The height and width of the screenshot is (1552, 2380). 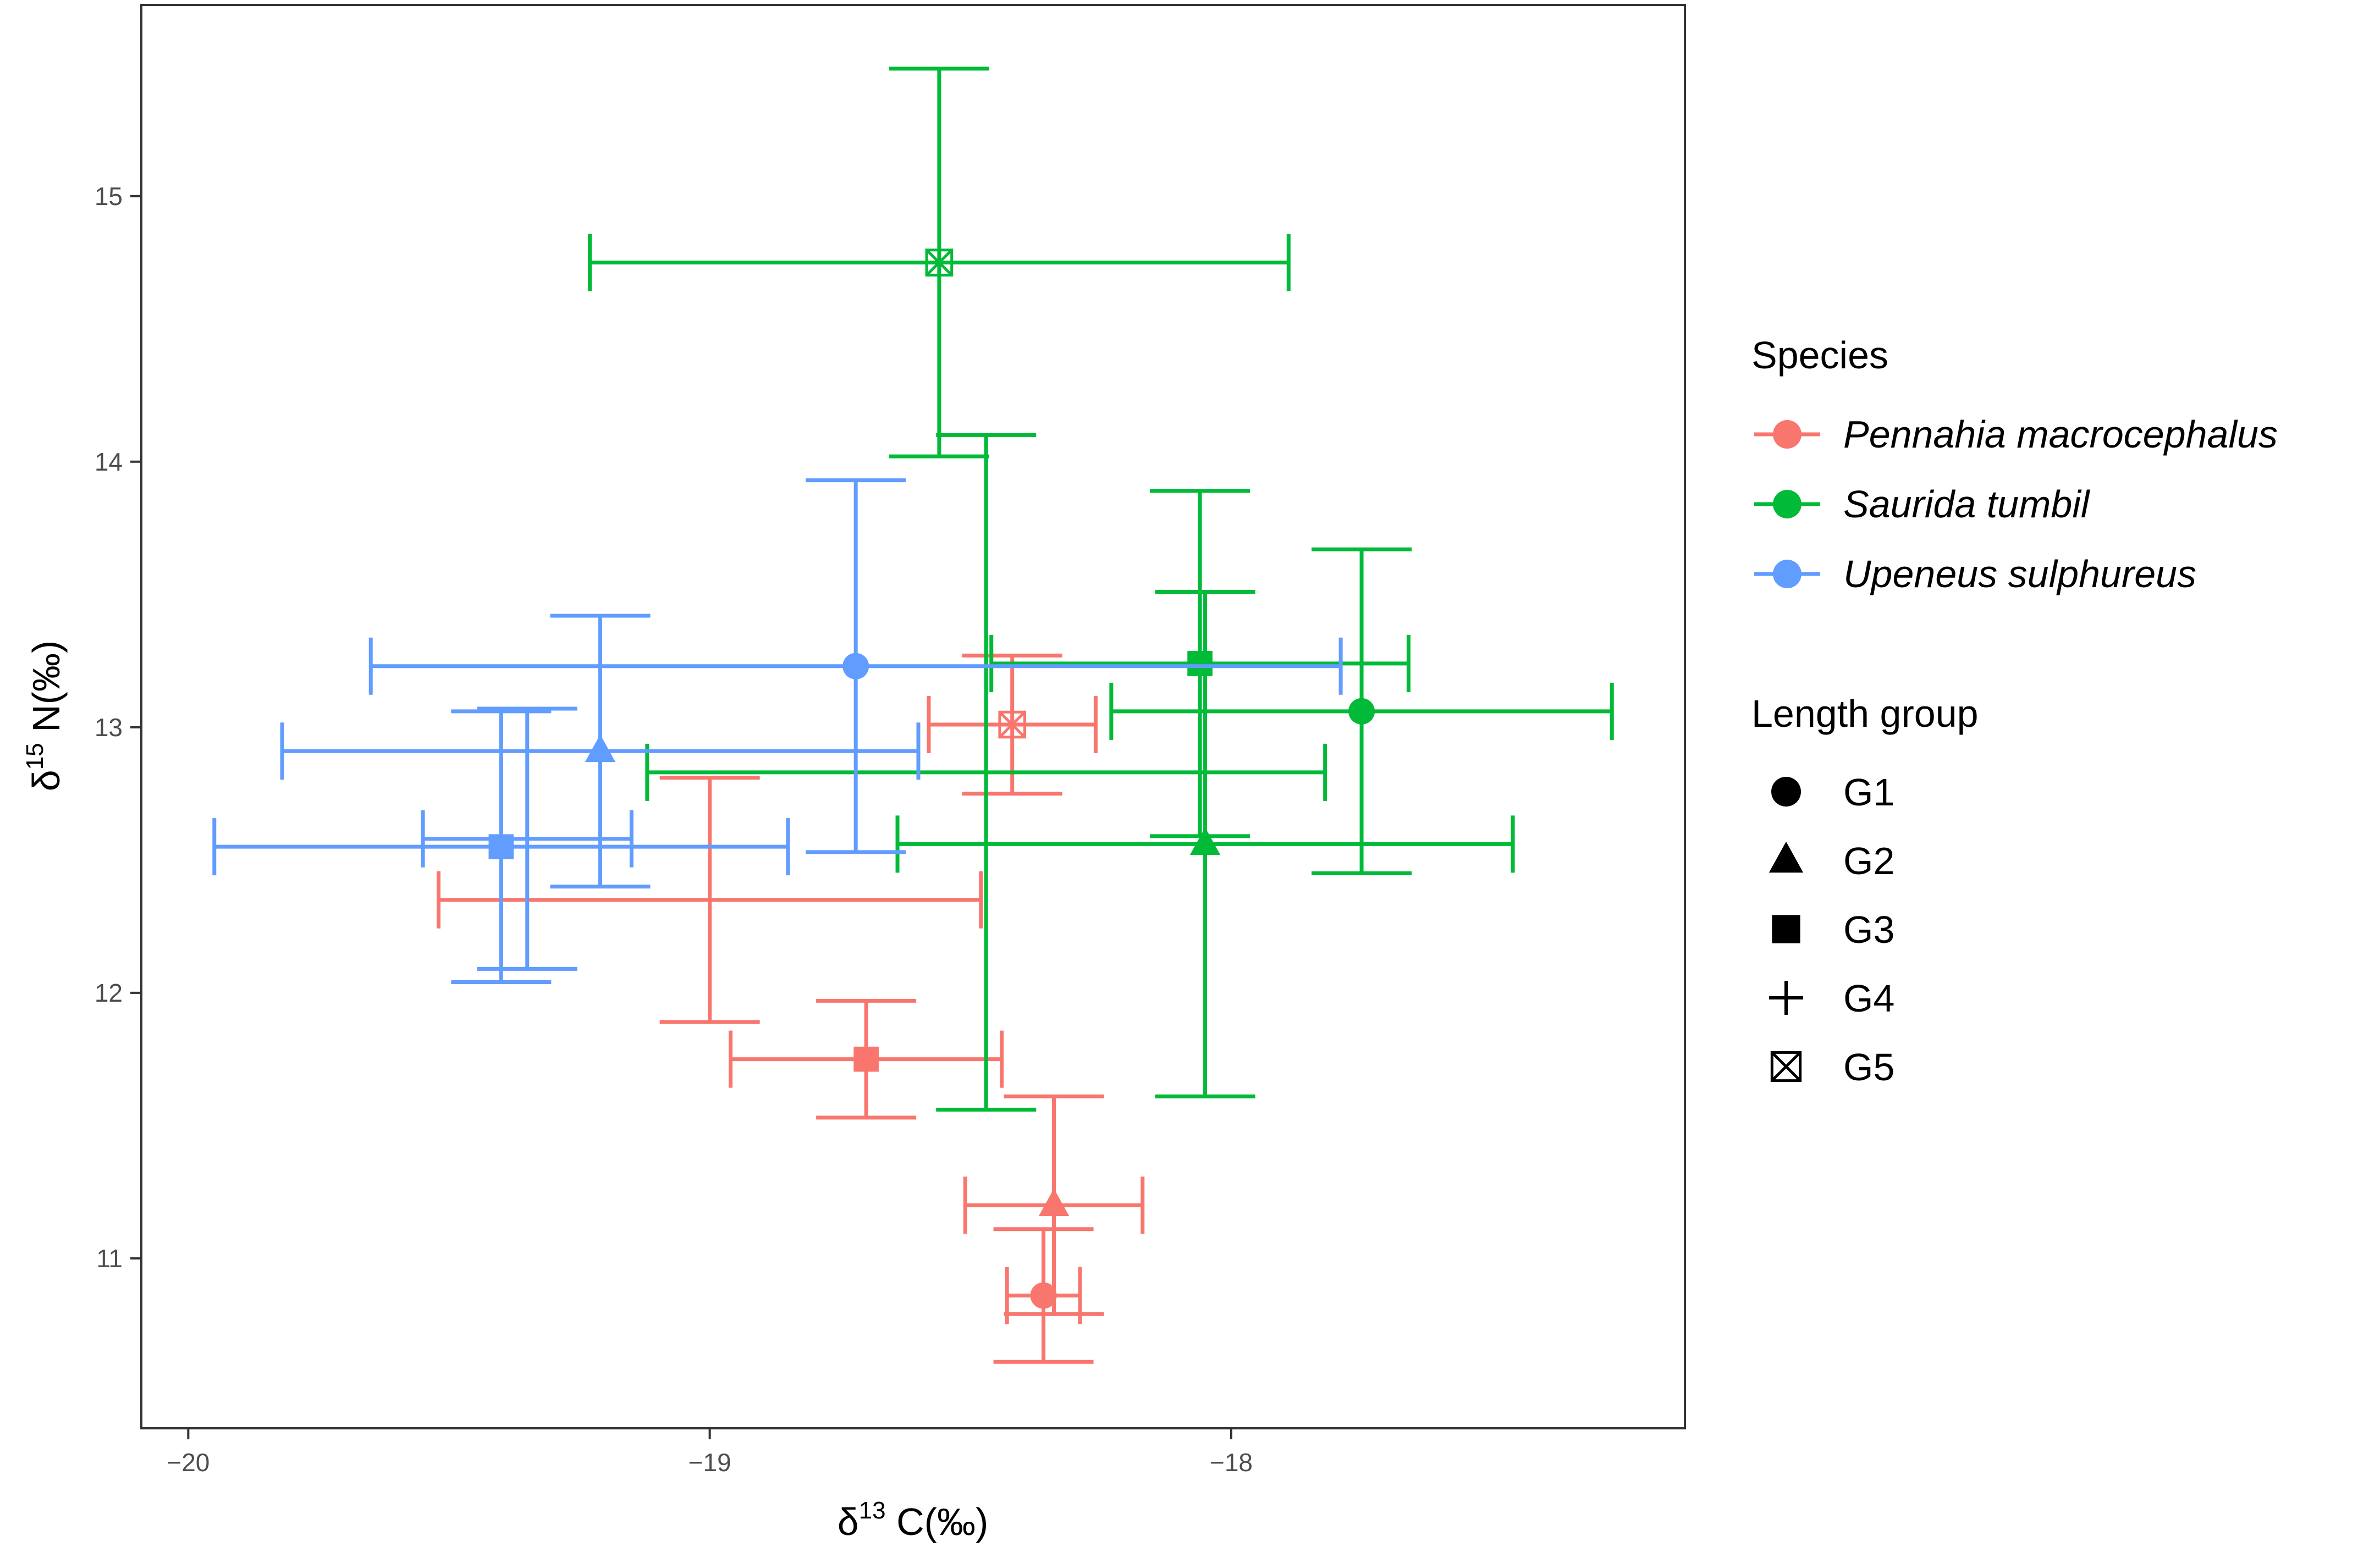 I want to click on group-legend-item: G1, so click(x=1832, y=792).